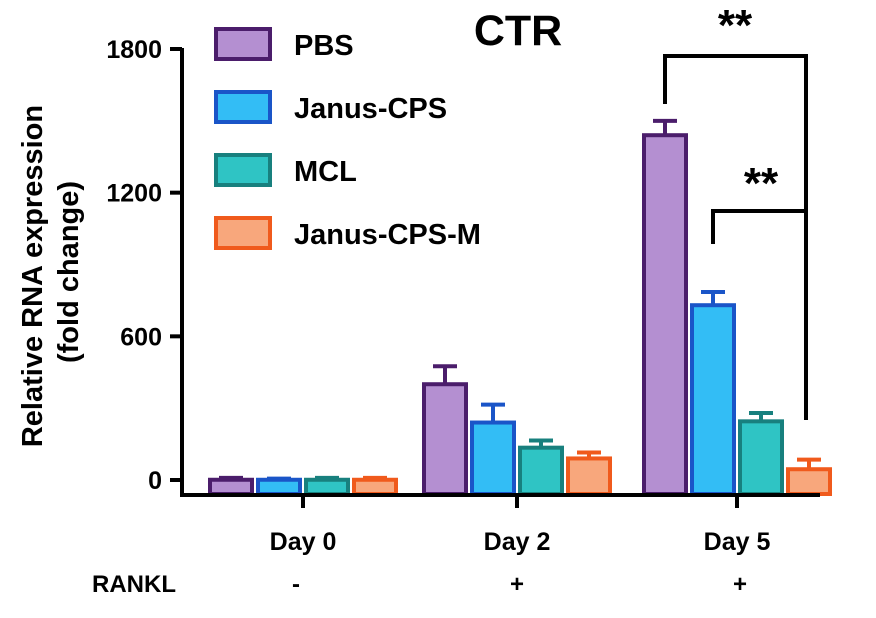 The height and width of the screenshot is (618, 876). What do you see at coordinates (759, 314) in the screenshot?
I see `significance-bracket` at bounding box center [759, 314].